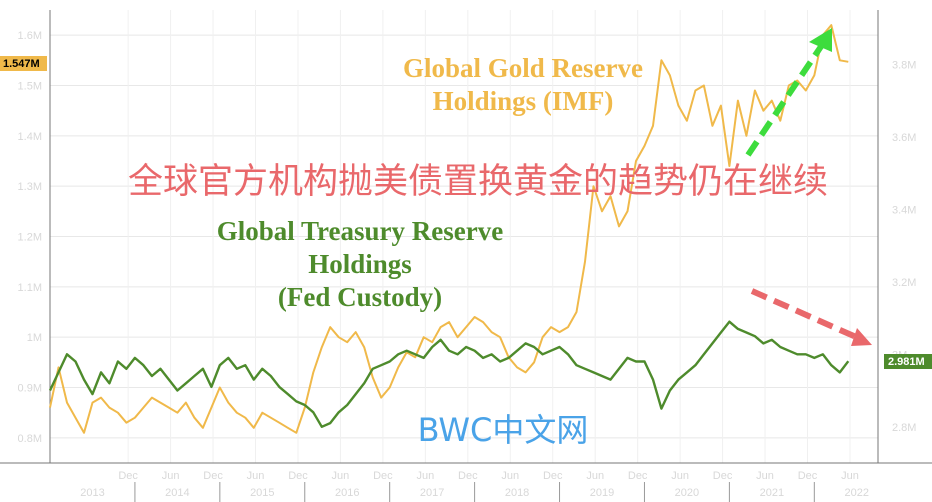 This screenshot has height=502, width=932. I want to click on left-badge-text: 1.547M, so click(21, 64).